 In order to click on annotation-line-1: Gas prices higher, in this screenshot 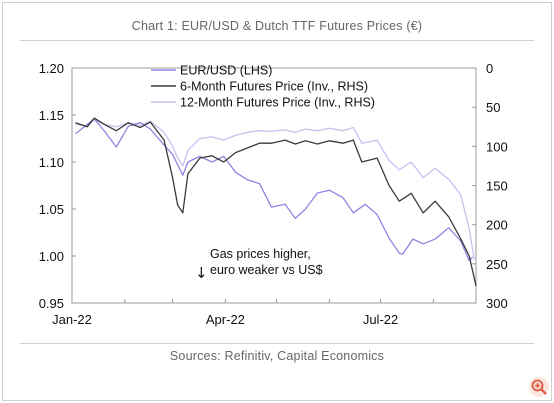, I will do `click(260, 254)`.